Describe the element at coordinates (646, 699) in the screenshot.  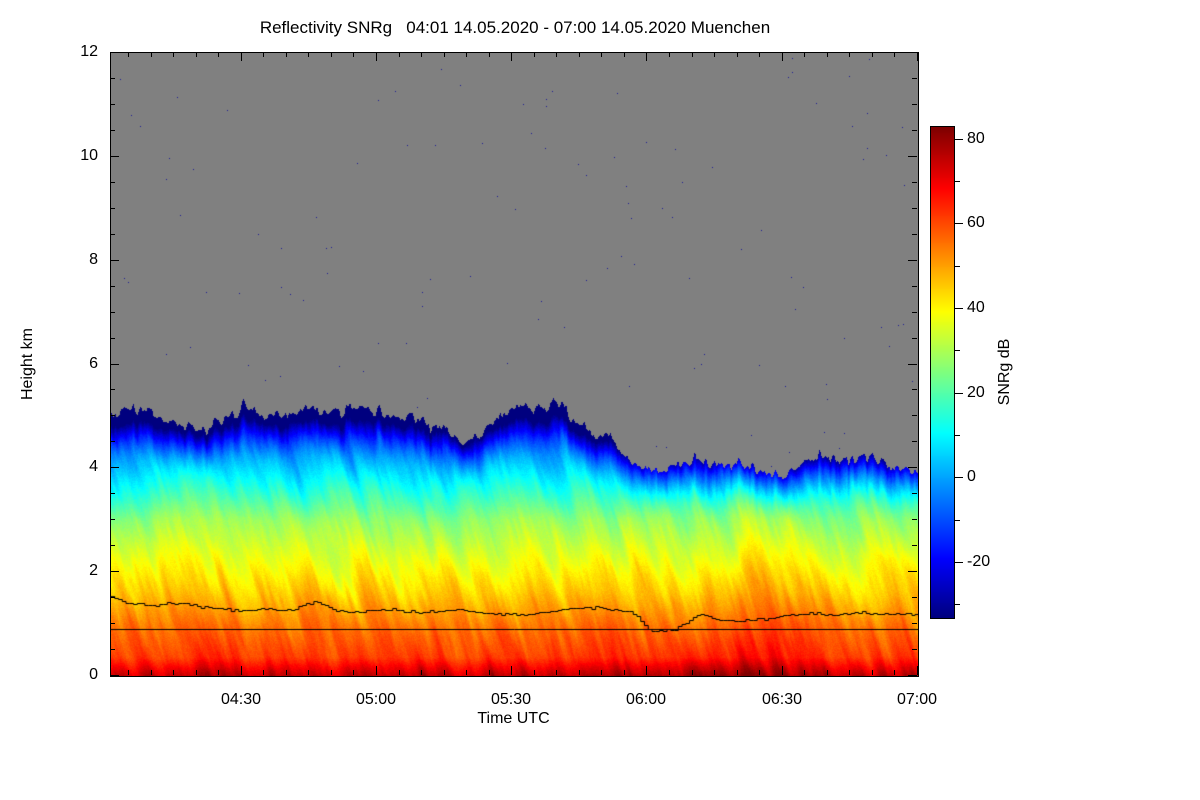
I see `x-axis-tick-label: 06:00` at that location.